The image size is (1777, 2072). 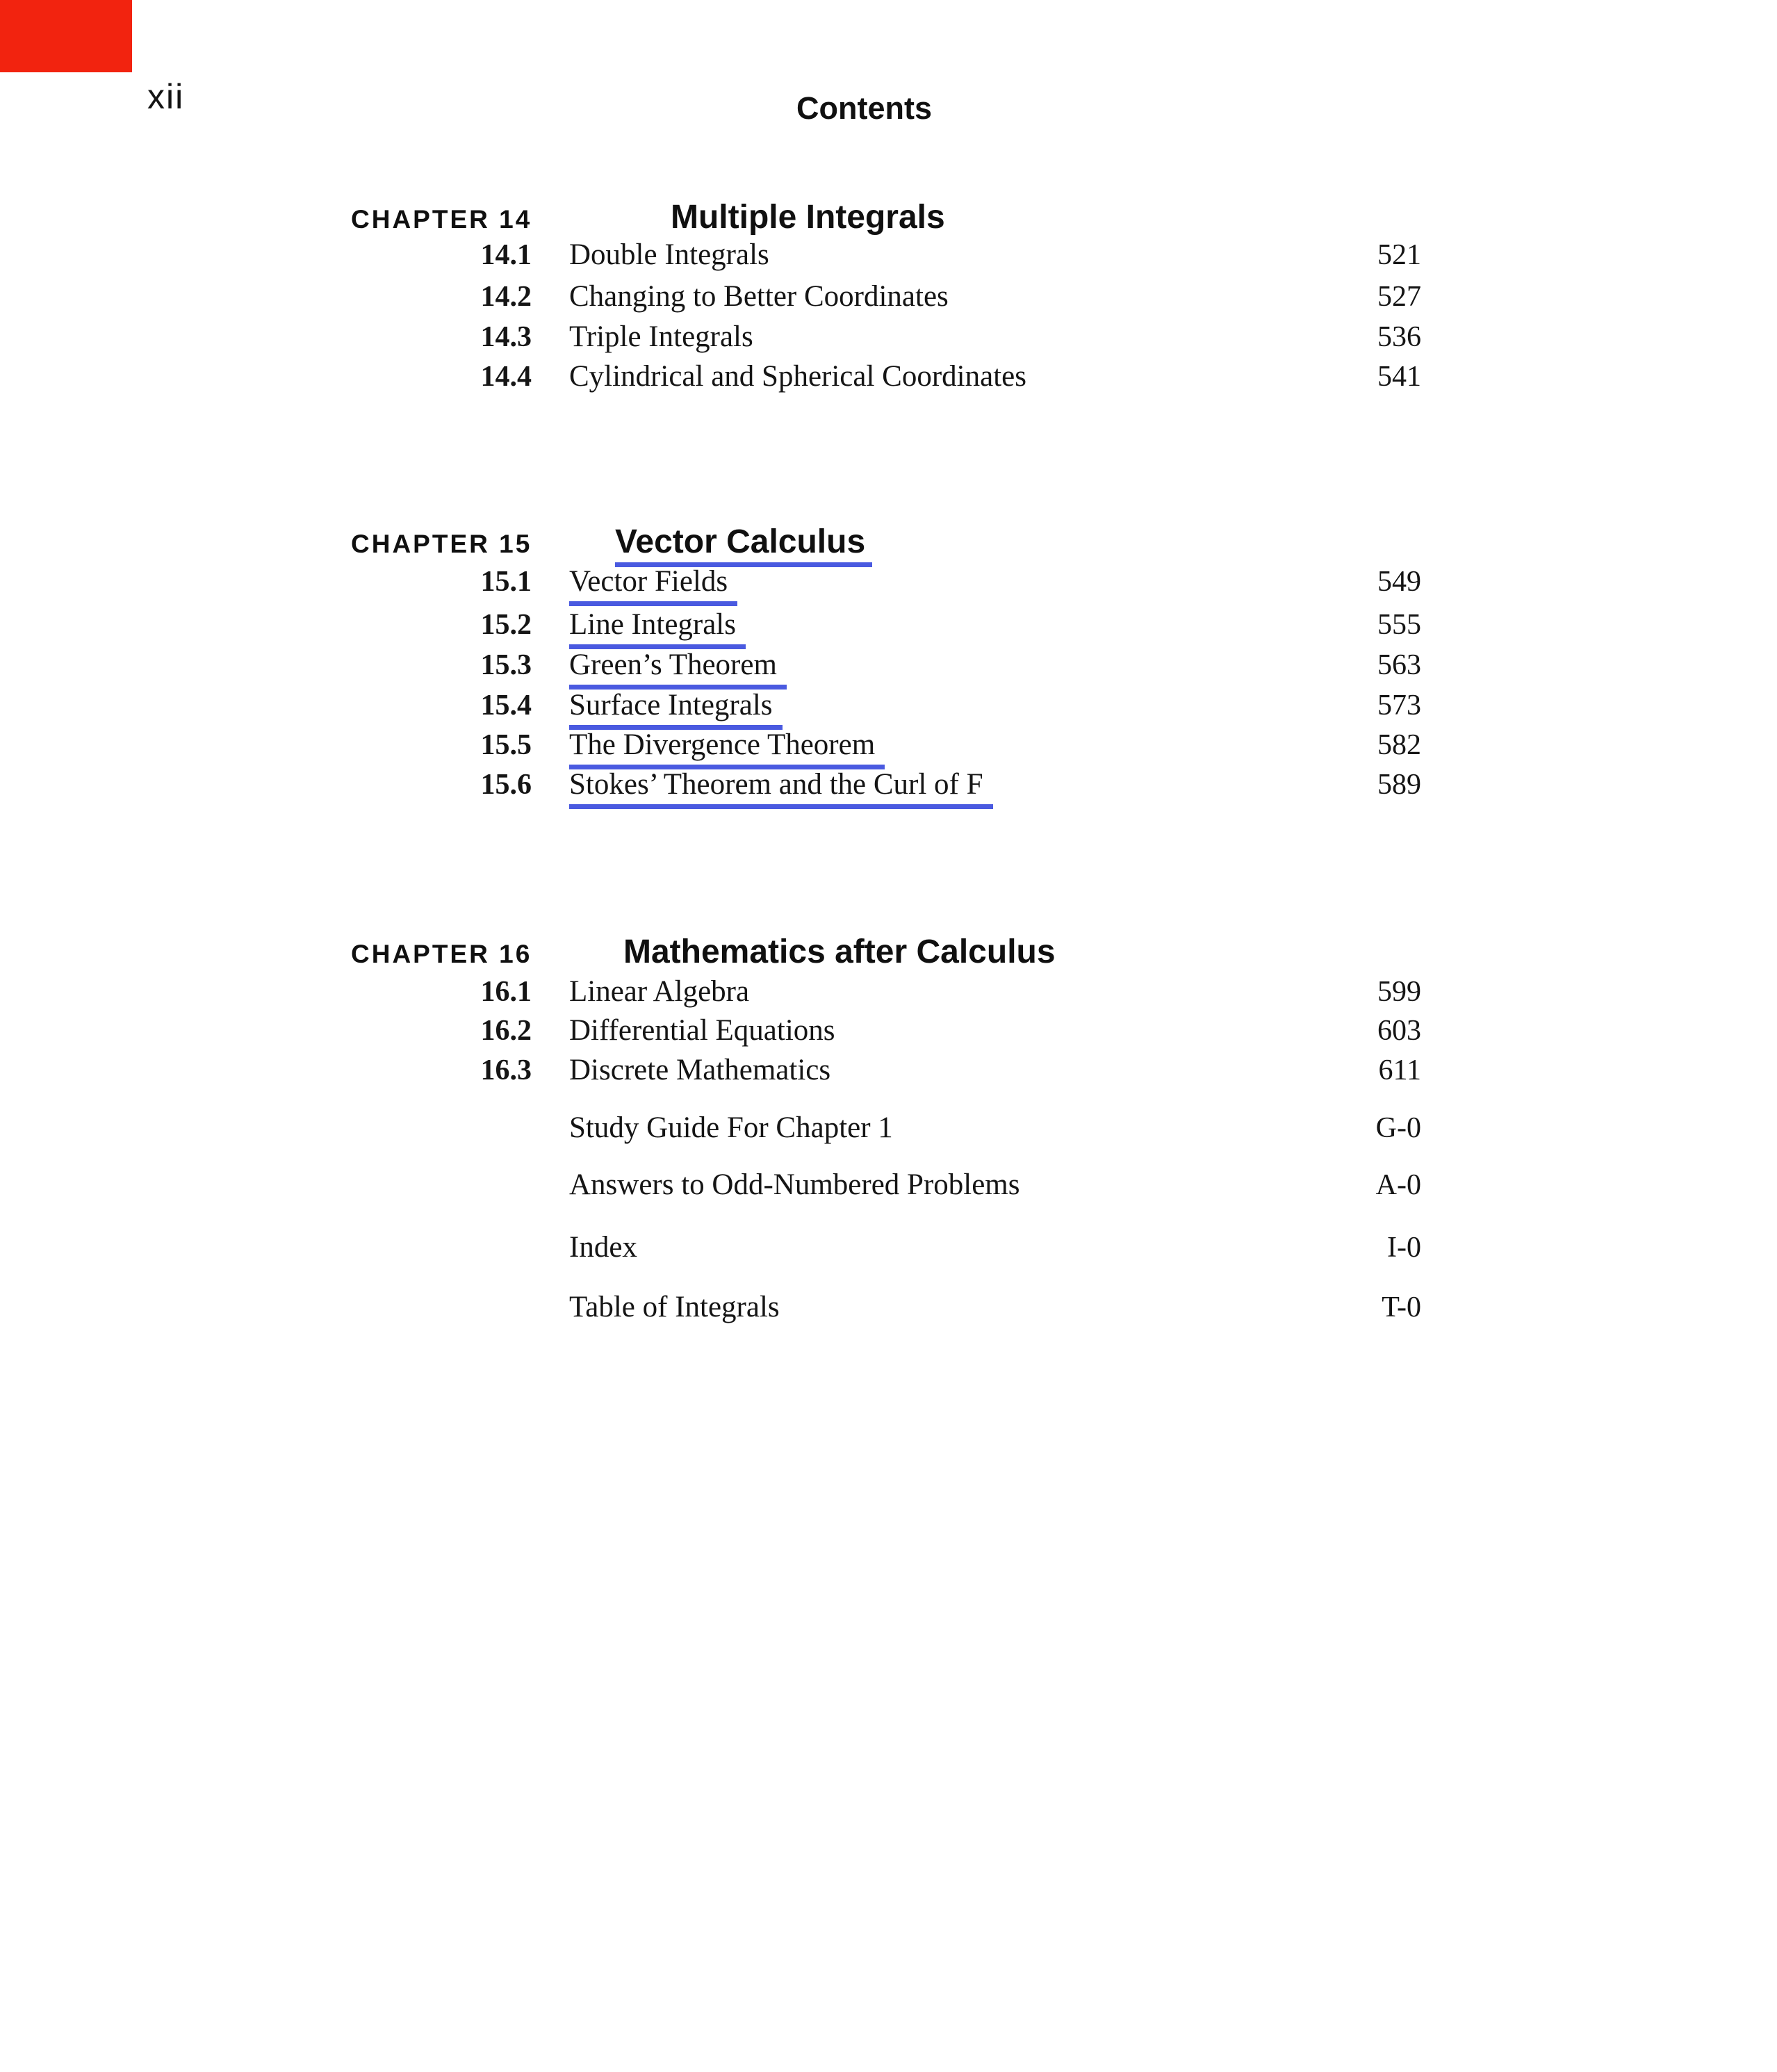 I want to click on toc-row-16-3: 16.3 Discrete Mathematics 611, so click(x=886, y=1070).